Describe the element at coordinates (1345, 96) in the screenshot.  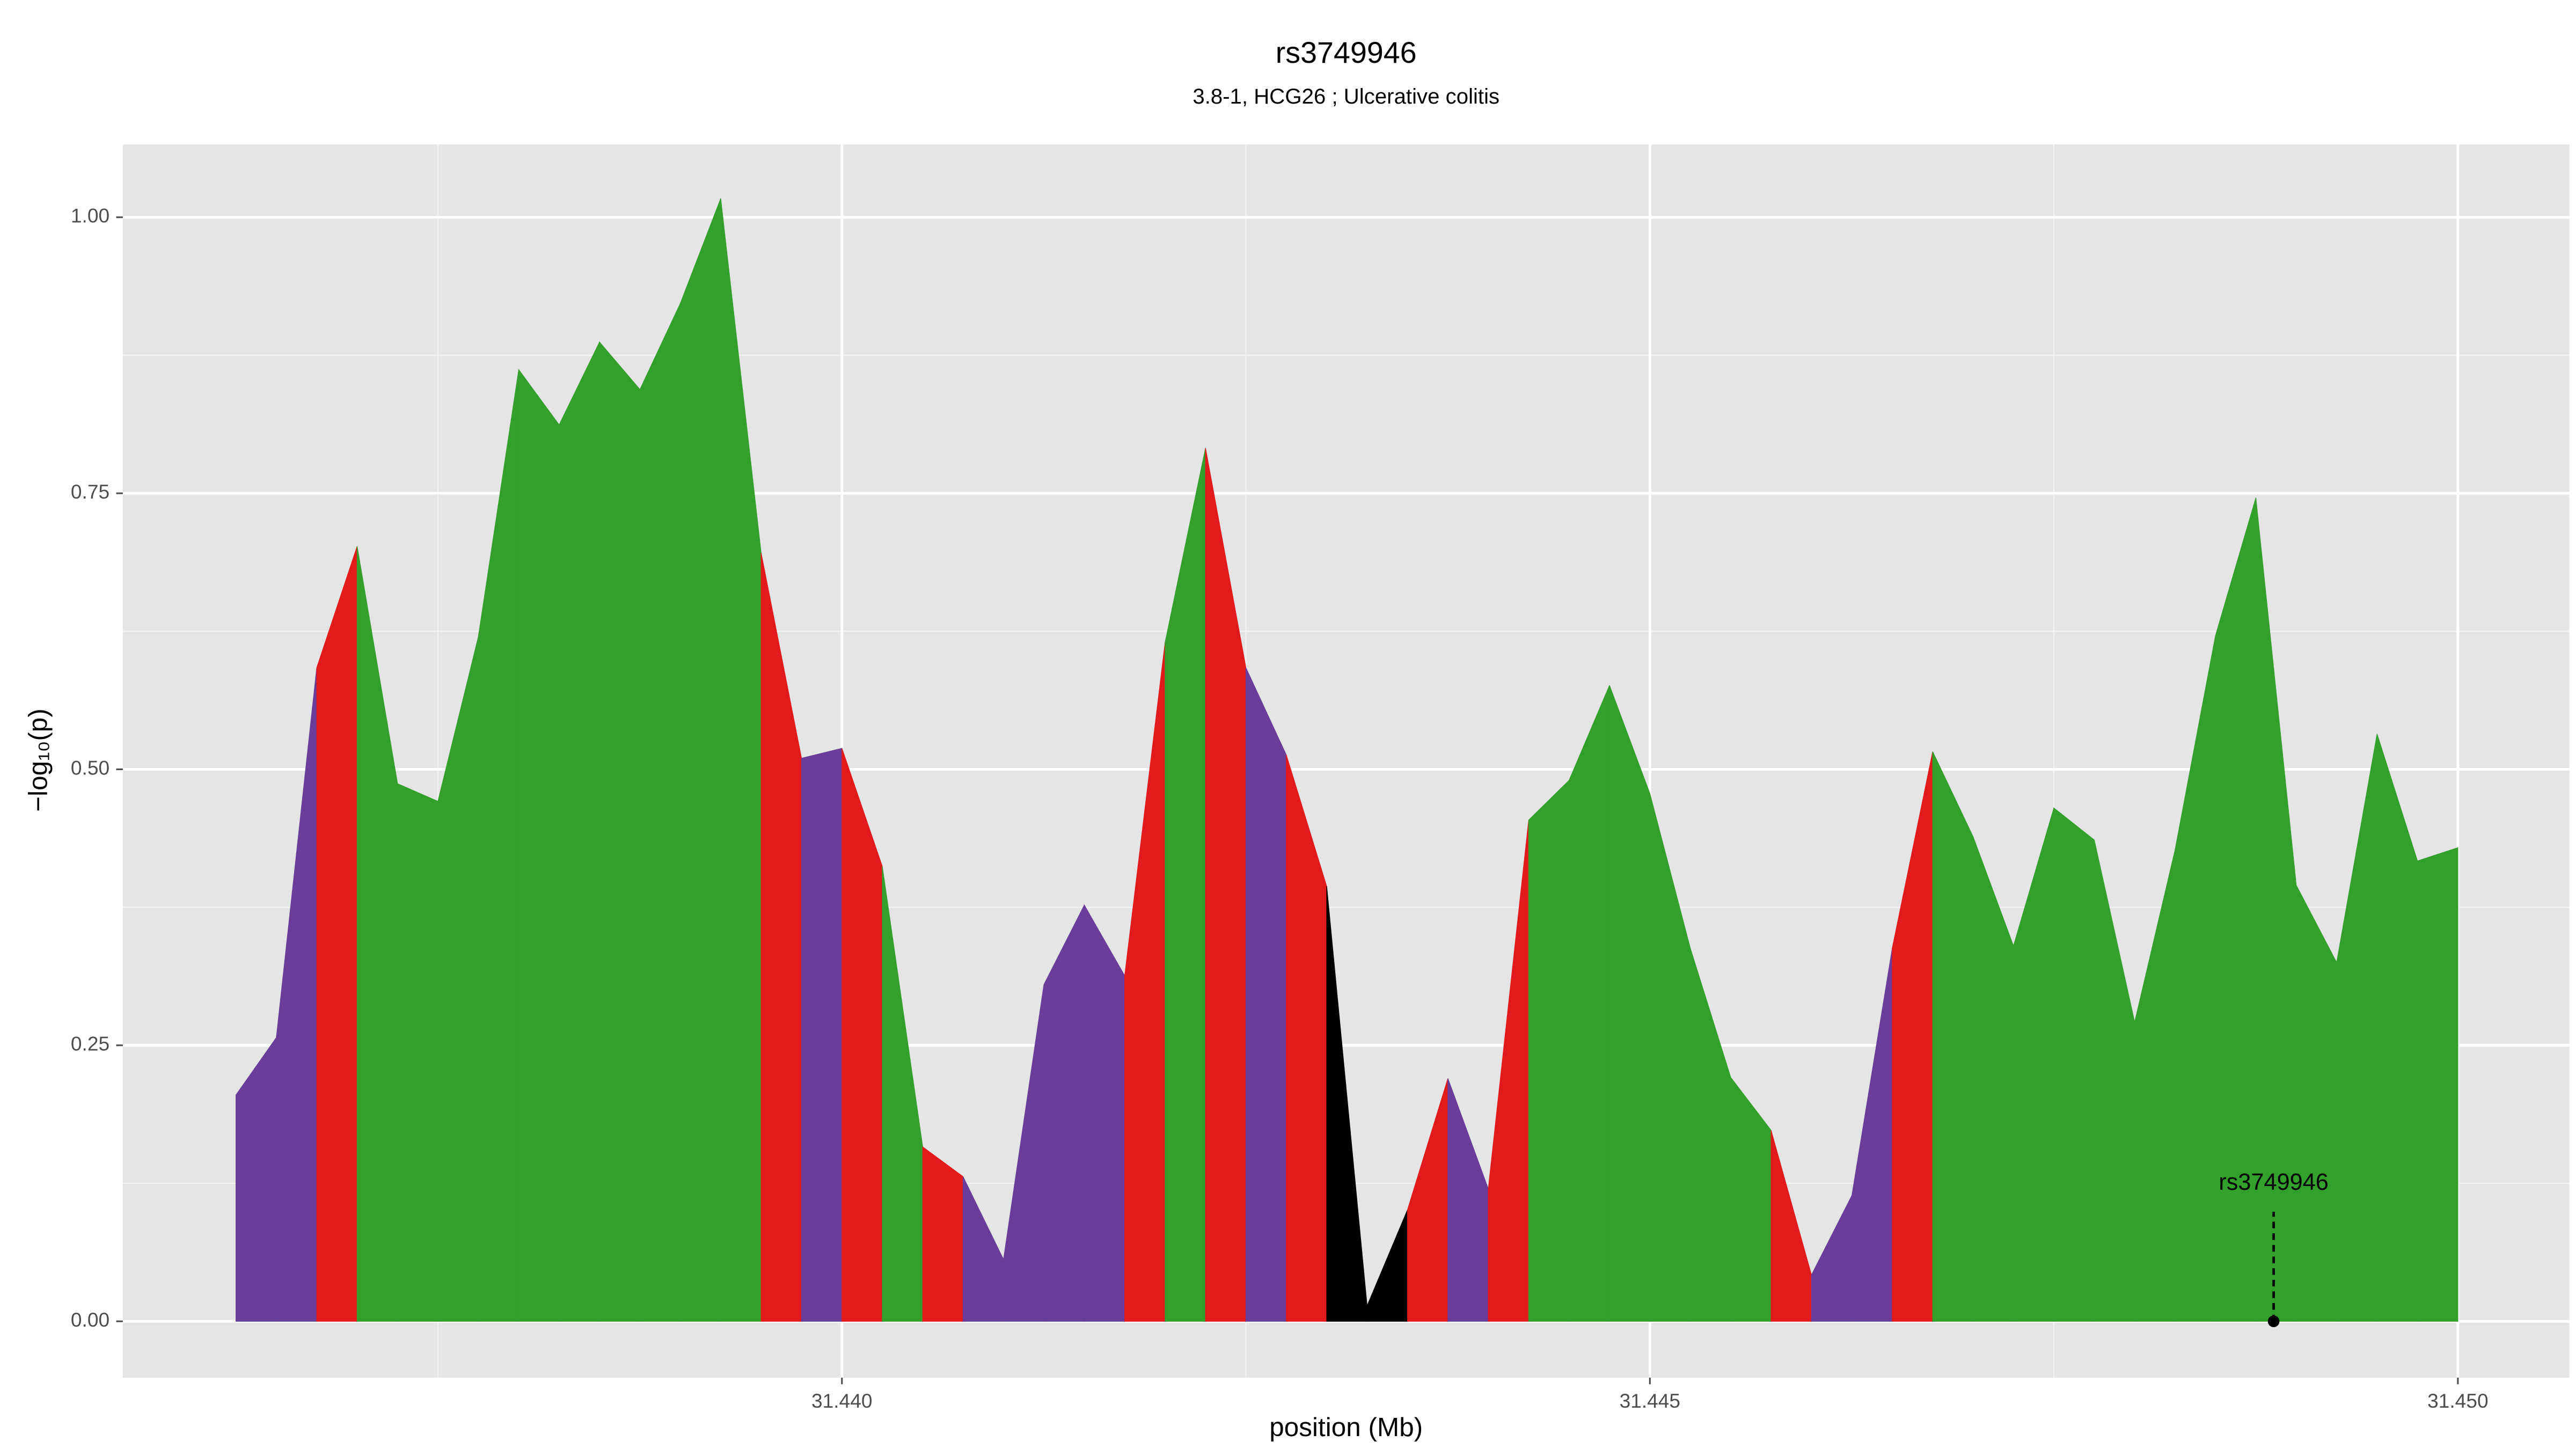
I see `chart-subtitle: 3.8-1, HCG26 ; Ulcerative colitis` at that location.